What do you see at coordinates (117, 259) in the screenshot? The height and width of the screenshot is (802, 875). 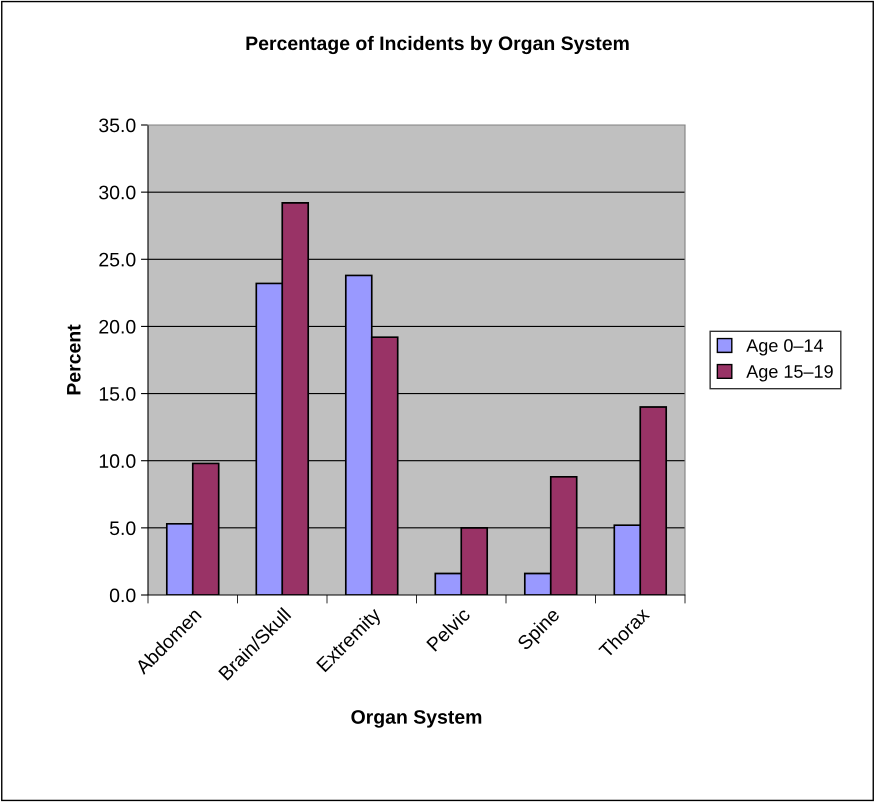 I see `y-tick-label: 25.0` at bounding box center [117, 259].